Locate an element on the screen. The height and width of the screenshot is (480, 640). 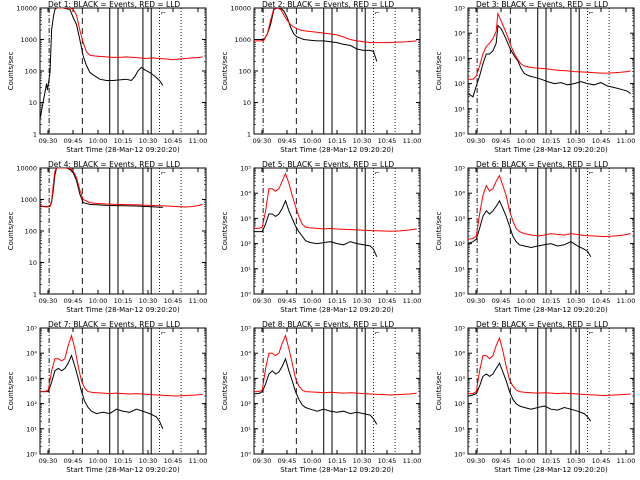
panel-title: Det 3: BLACK = Events, RED = LLD is located at coordinates (542, 4).